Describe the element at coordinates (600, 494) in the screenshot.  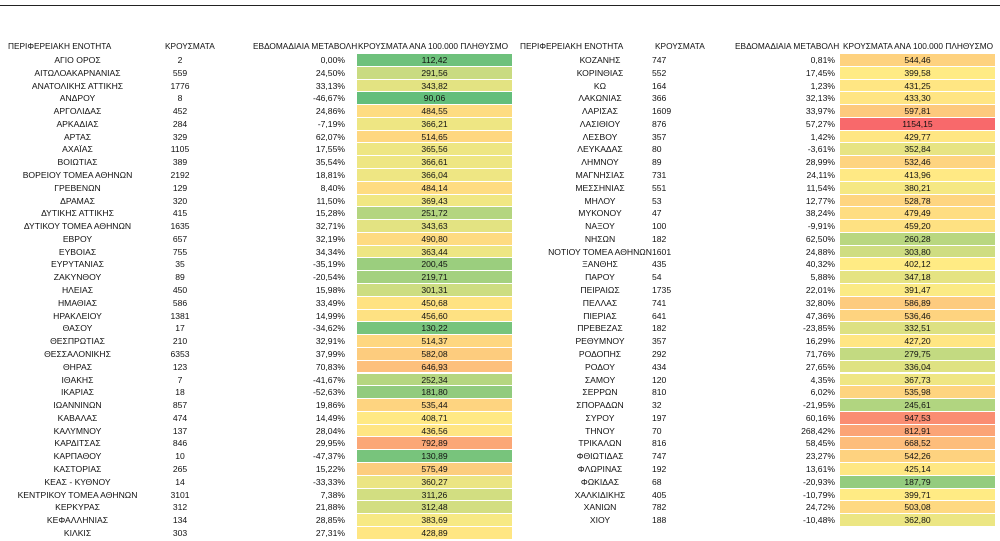
I see `region-name: ΧΑΛΚΙΔΙΚΗΣ` at that location.